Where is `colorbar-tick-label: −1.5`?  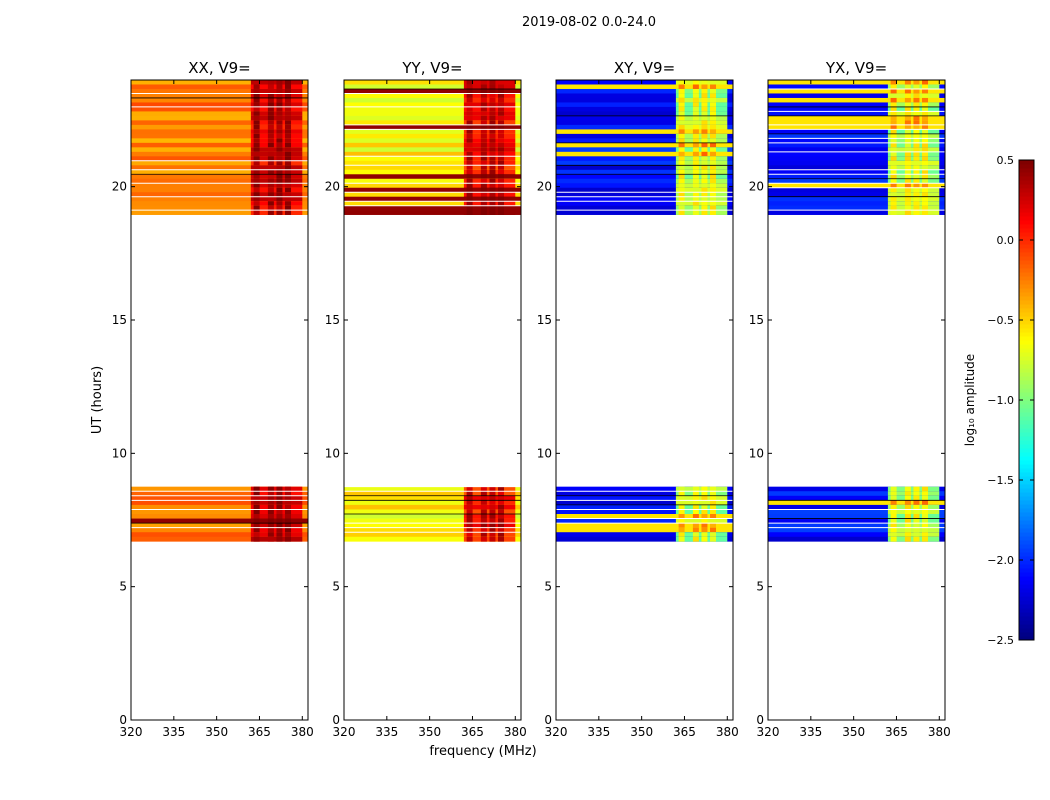
colorbar-tick-label: −1.5 is located at coordinates (1000, 480).